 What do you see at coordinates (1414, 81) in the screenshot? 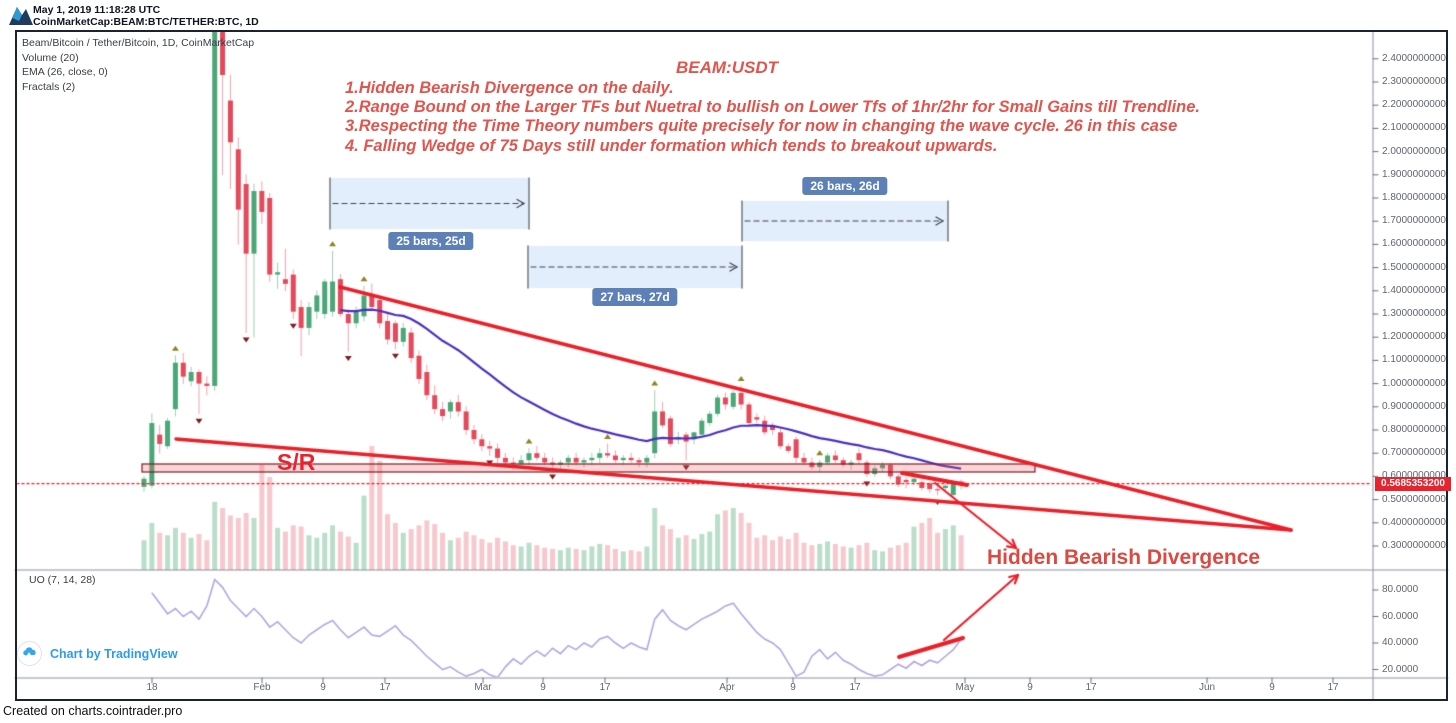
I see `price-axis-label: 2.3000000000` at bounding box center [1414, 81].